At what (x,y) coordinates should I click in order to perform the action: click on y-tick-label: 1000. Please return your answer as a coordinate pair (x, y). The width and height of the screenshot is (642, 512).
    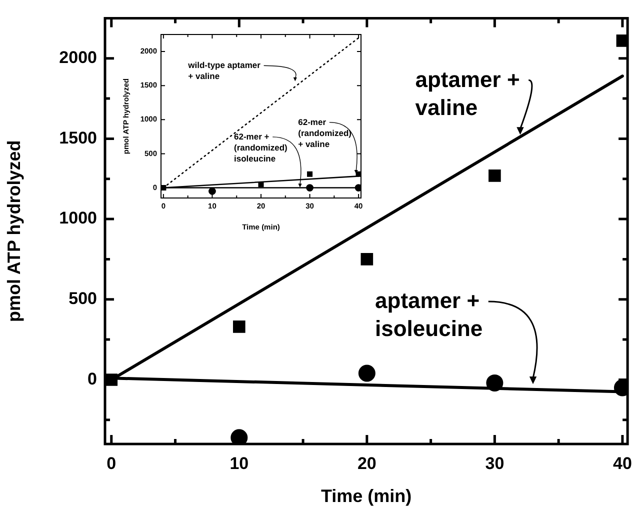
    Looking at the image, I should click on (78, 218).